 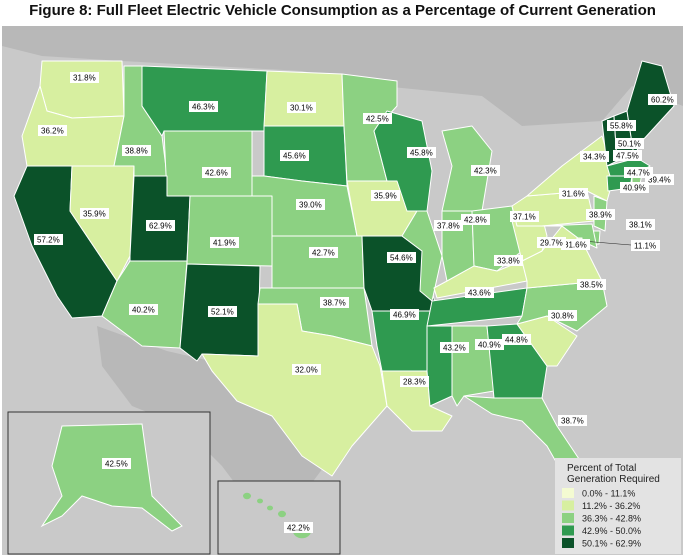 I want to click on state-value-ks-text: 42.7%, so click(x=323, y=253).